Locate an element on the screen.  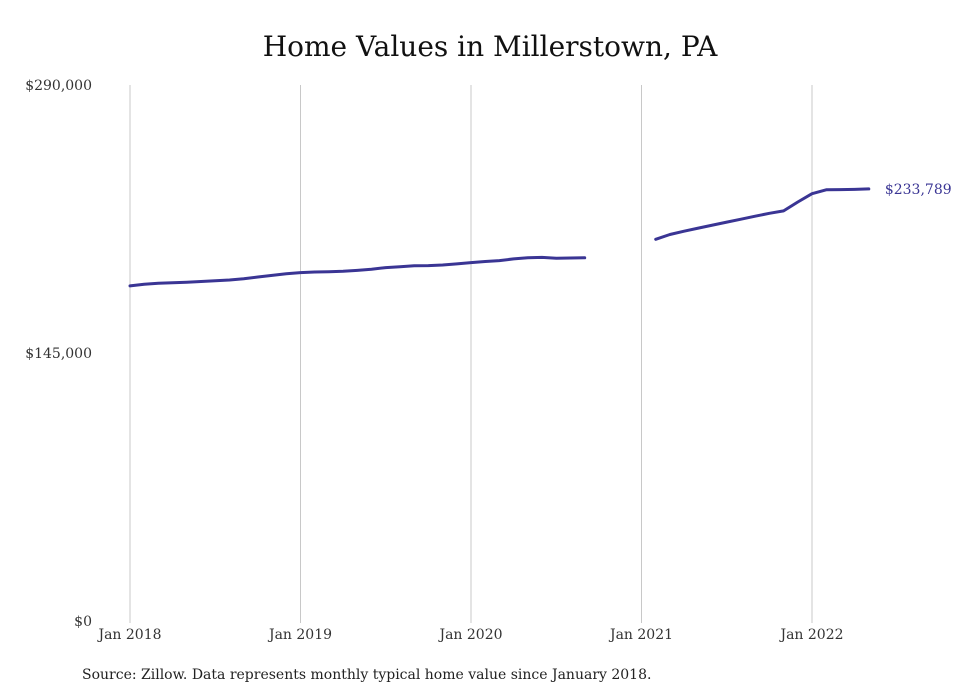
x-tick-label: Jan 2020 is located at coordinates (469, 635).